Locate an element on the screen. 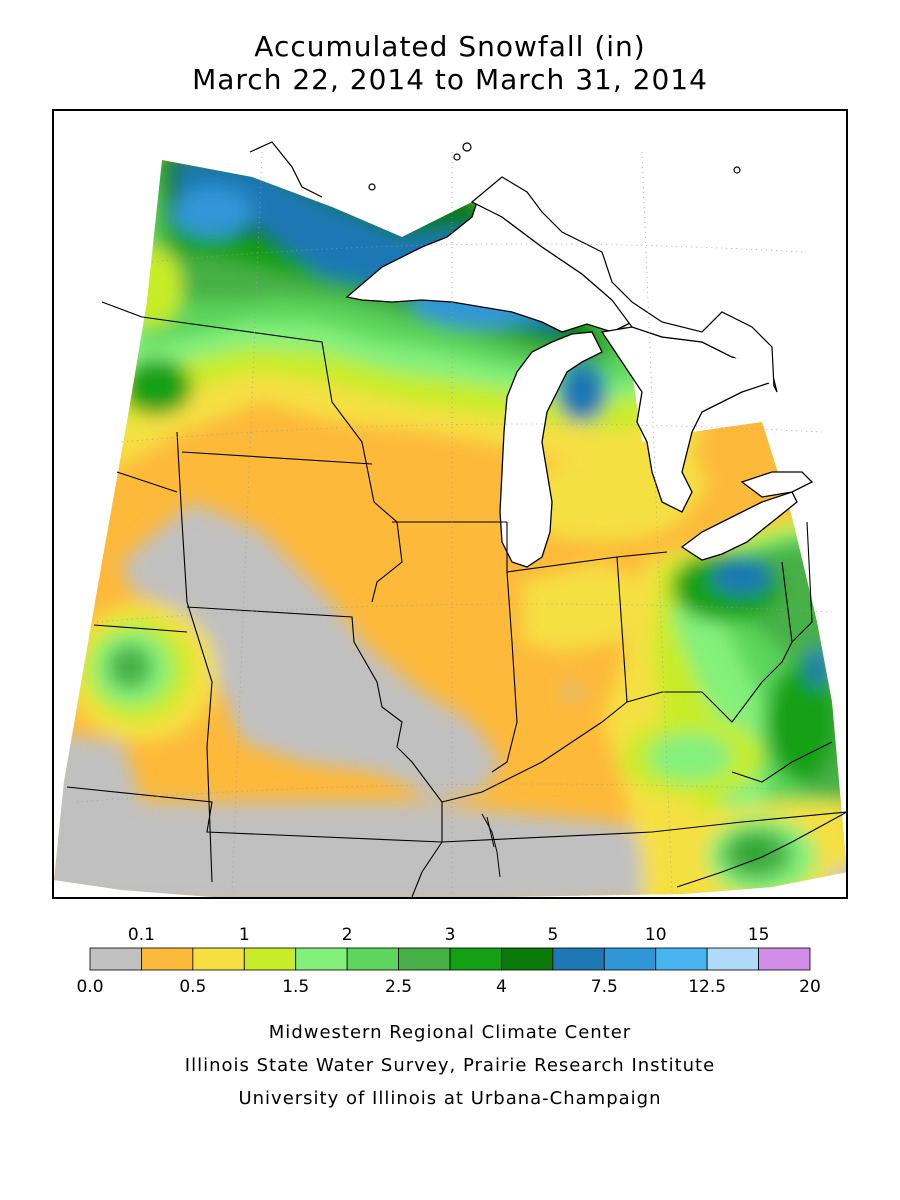 The image size is (900, 1200). legend-top-label-4: 5 is located at coordinates (552, 935).